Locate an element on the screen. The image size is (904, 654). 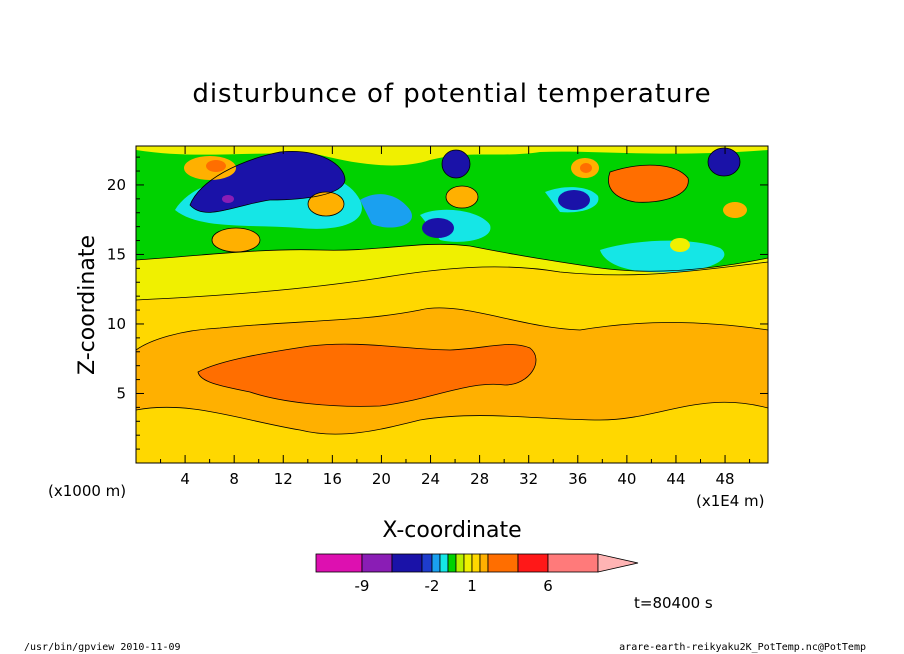
x-tick-label: 8 is located at coordinates (234, 479).